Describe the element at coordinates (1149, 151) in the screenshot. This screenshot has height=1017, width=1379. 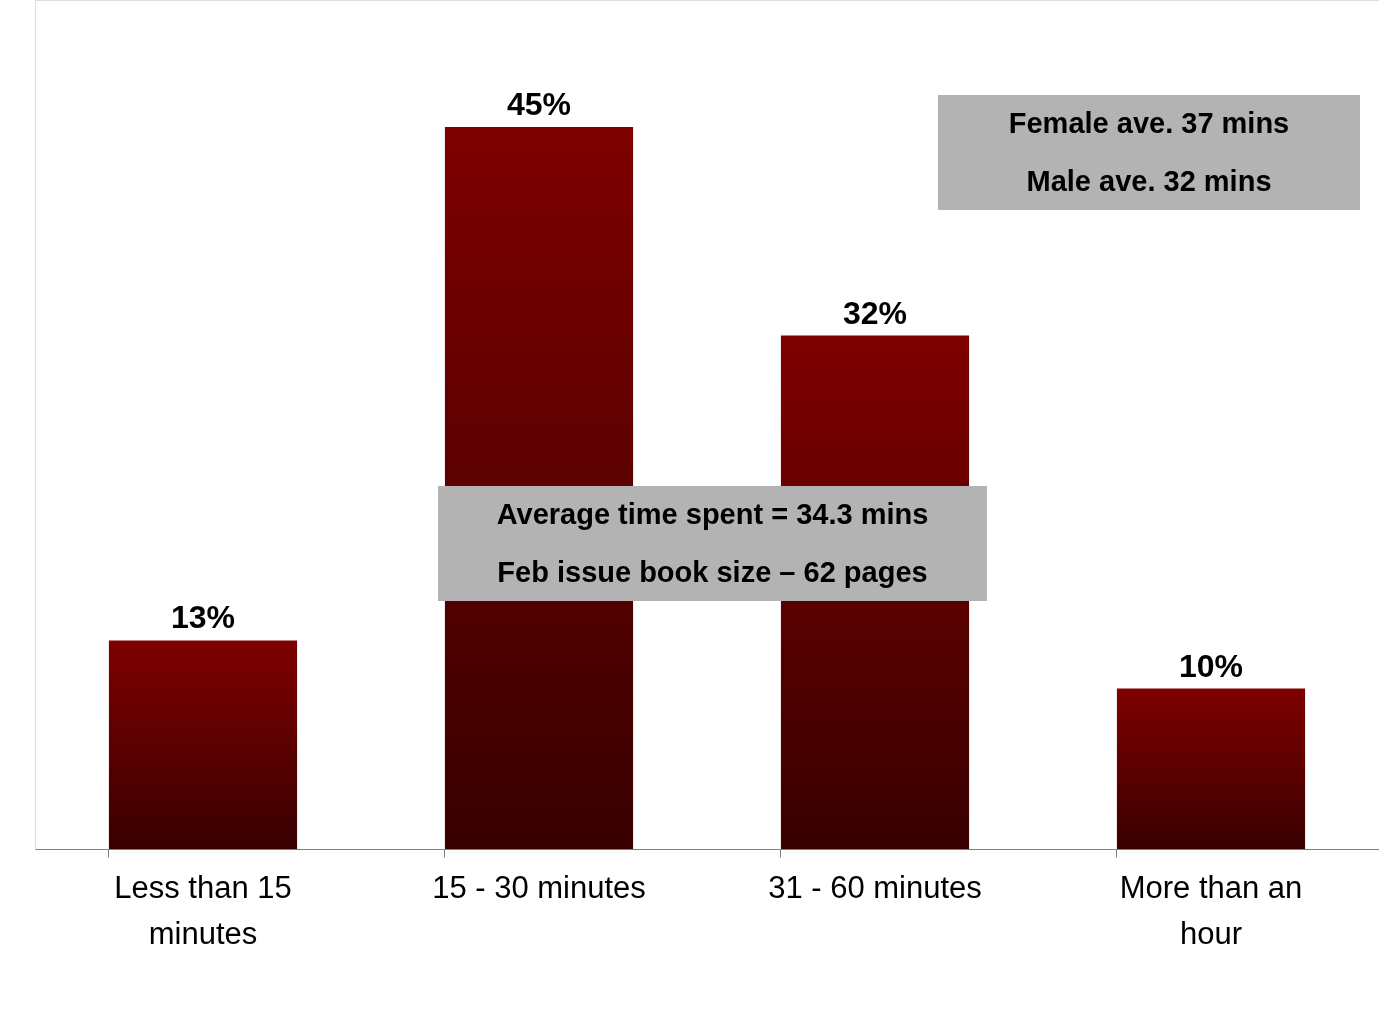
I see `annotation: Female ave. 37 mins Male ave. 32 mins` at that location.